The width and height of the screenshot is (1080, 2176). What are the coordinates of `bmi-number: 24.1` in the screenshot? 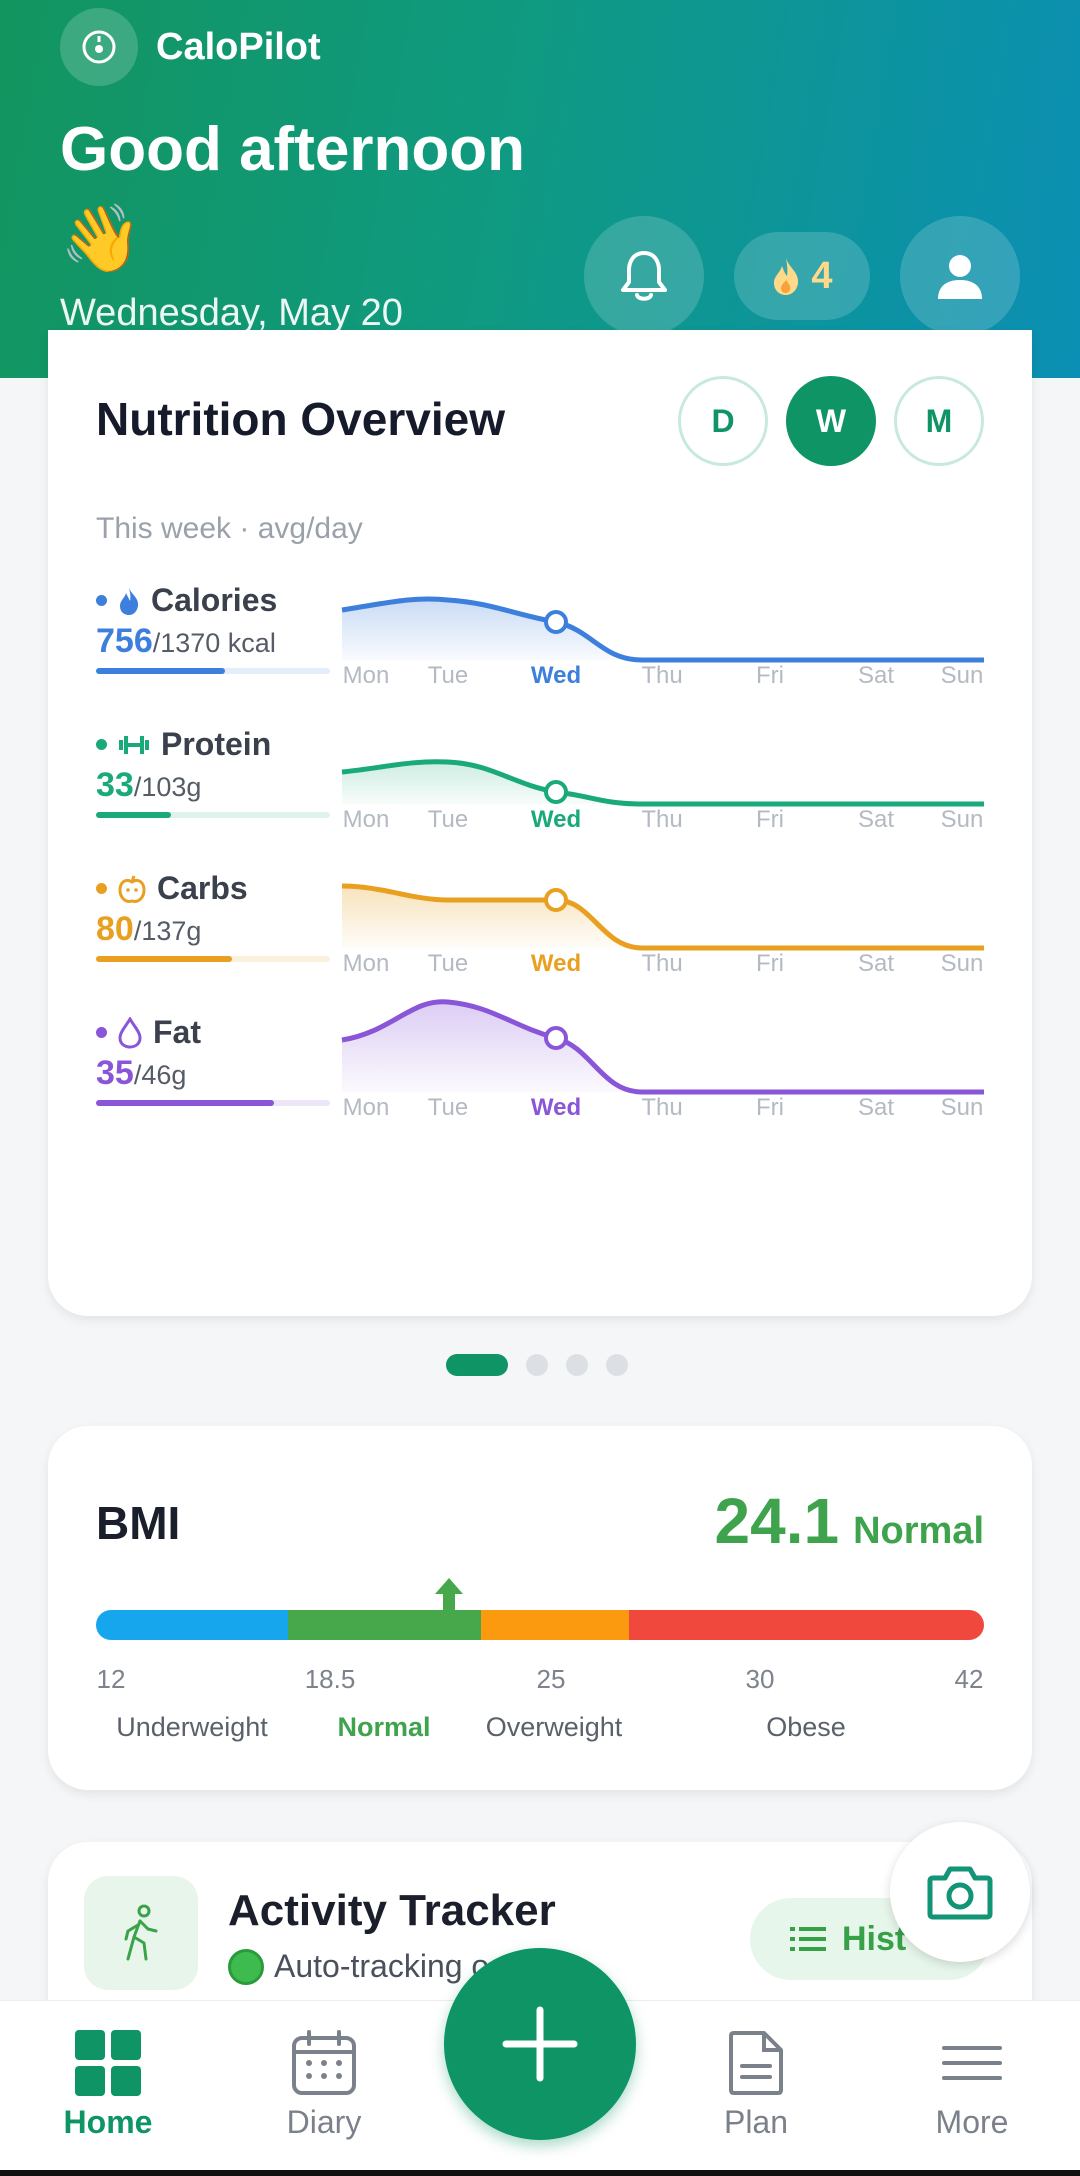 It's located at (777, 1521).